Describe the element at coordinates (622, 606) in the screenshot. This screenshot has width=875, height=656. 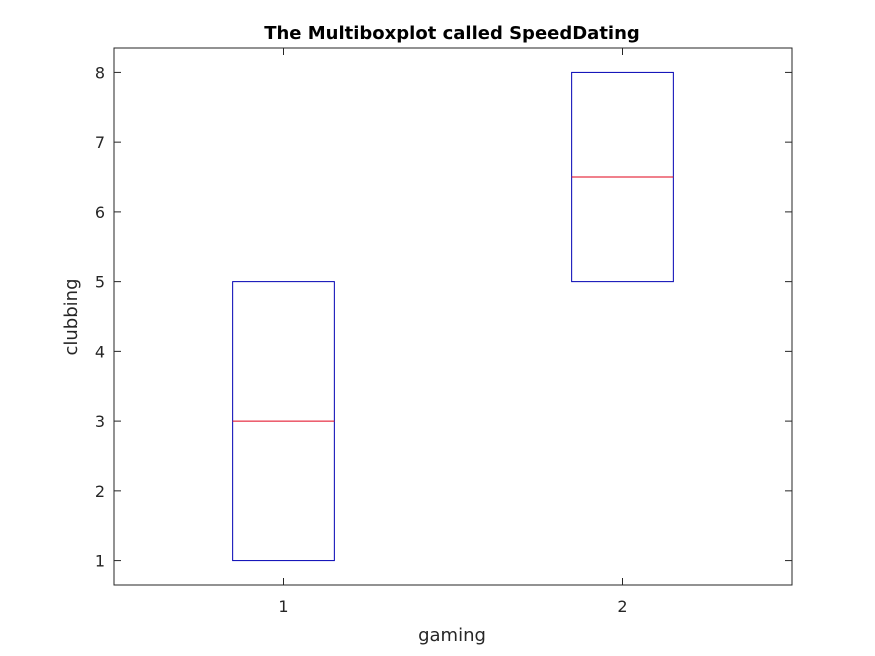
I see `x-tick-label: 2` at that location.